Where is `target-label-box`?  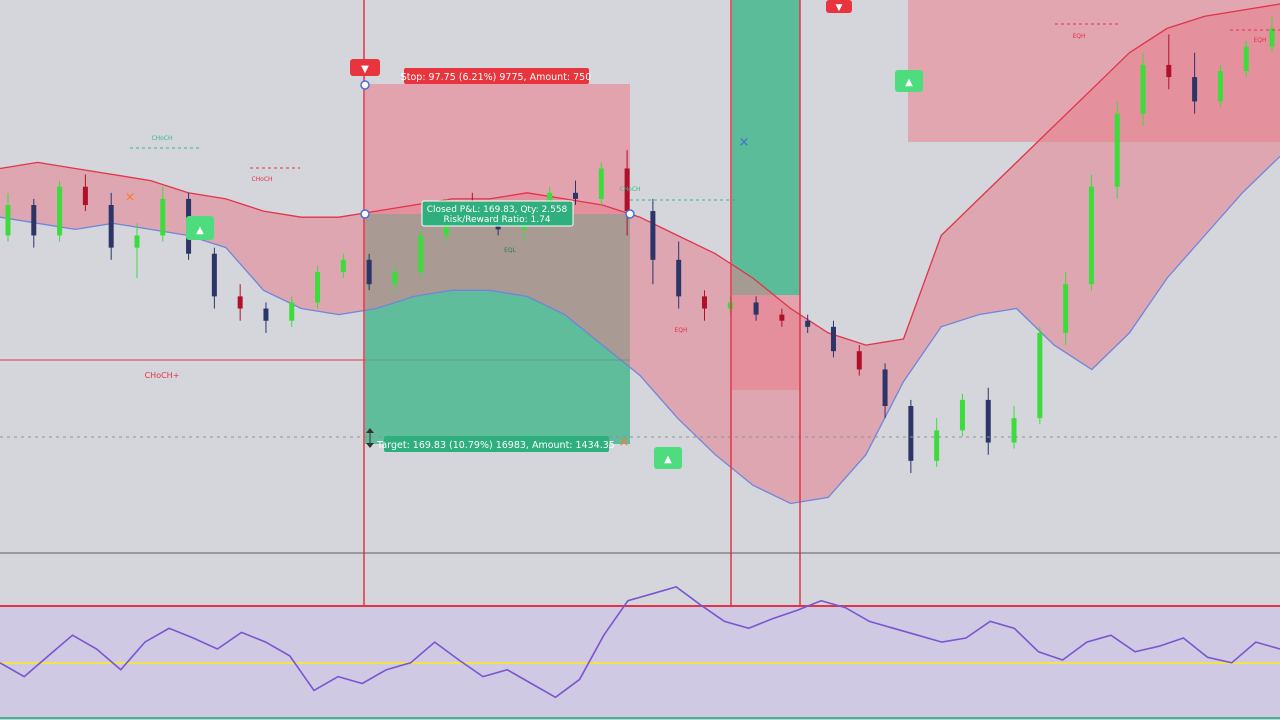 target-label-box is located at coordinates (496, 444).